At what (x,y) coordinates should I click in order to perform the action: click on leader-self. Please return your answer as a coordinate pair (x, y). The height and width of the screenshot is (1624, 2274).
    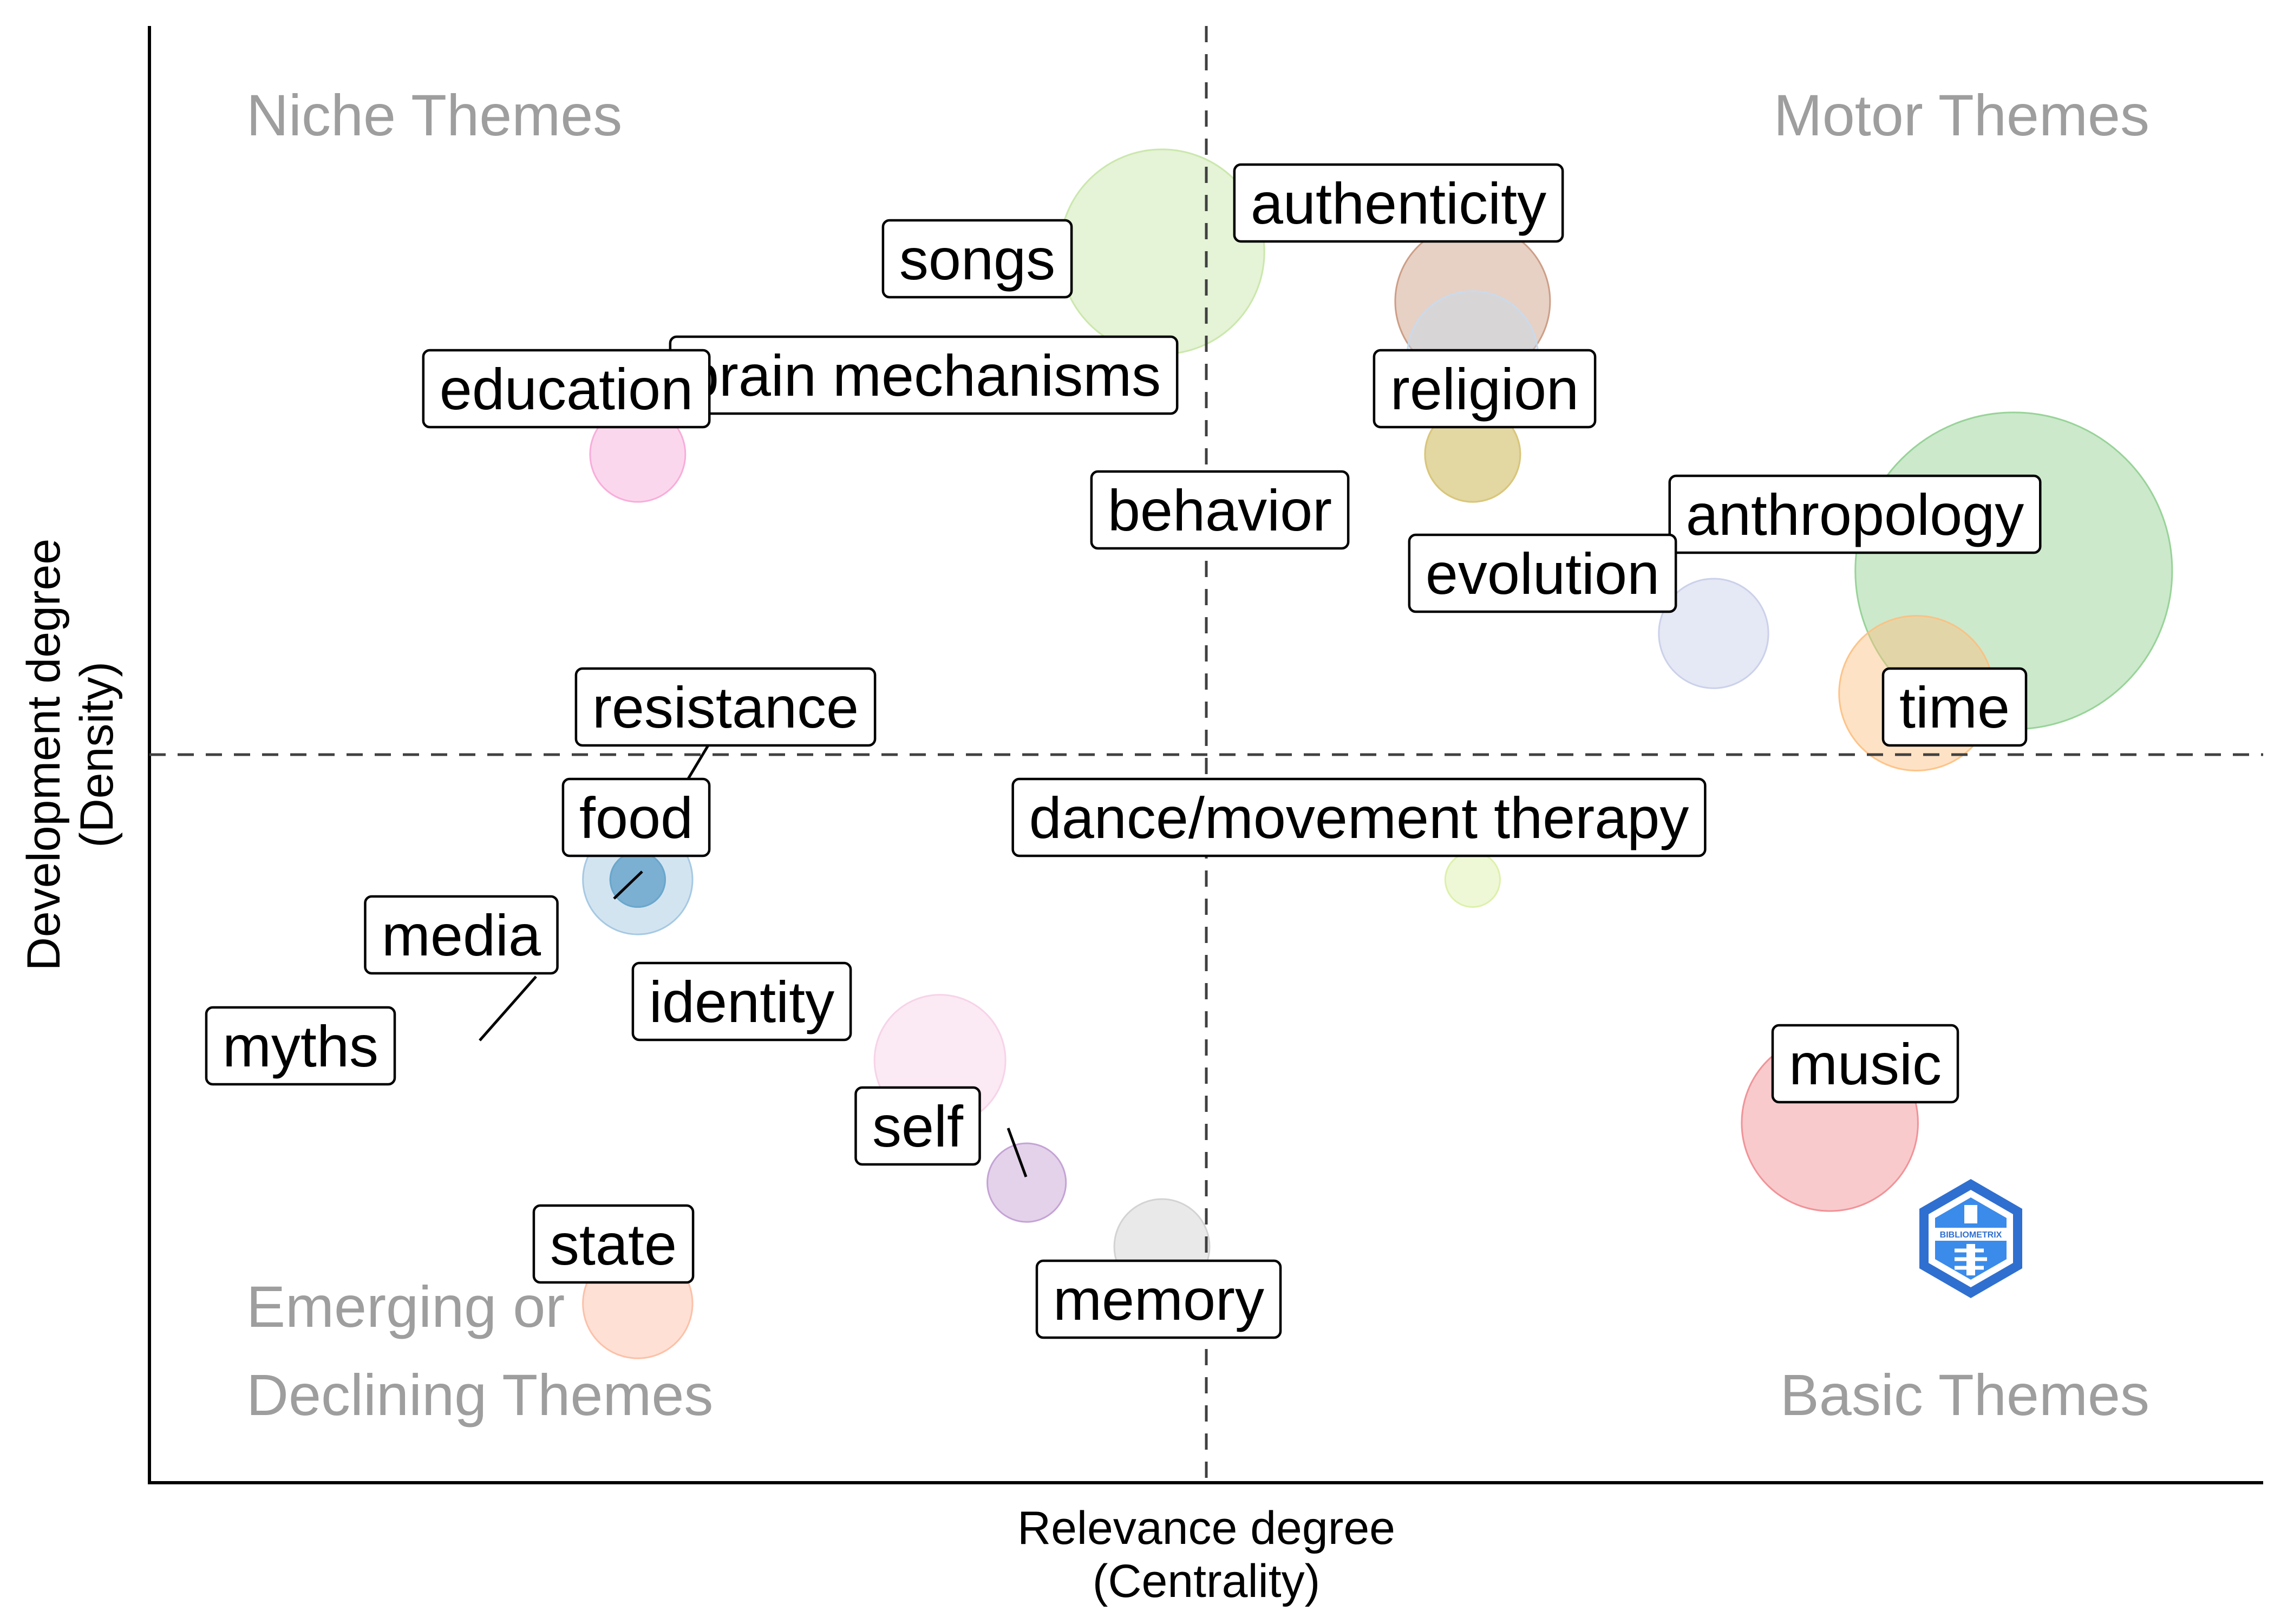
    Looking at the image, I should click on (1018, 1153).